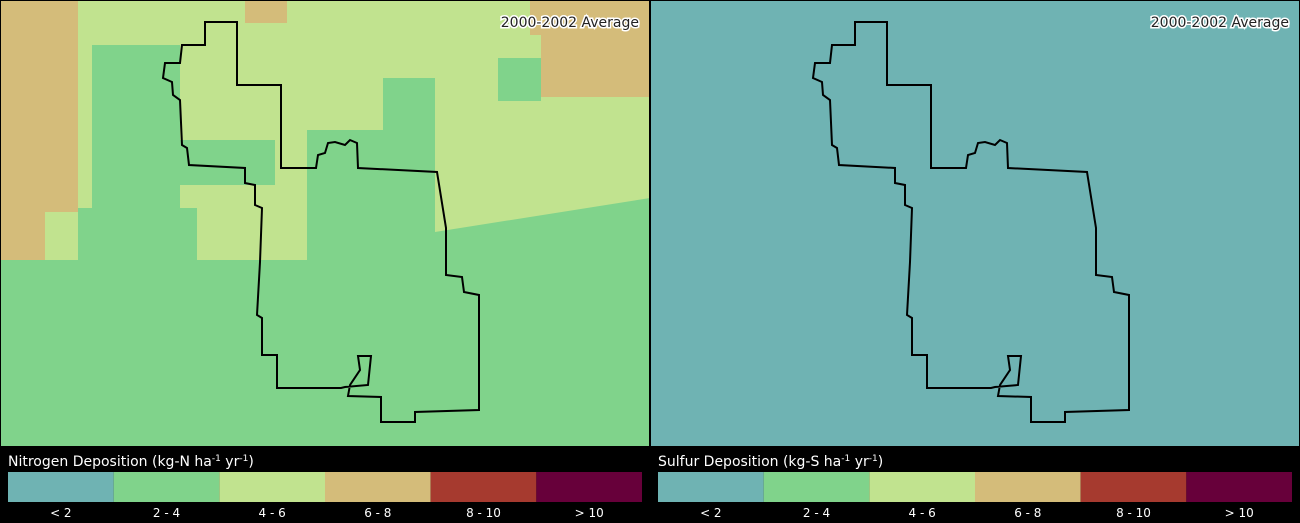  What do you see at coordinates (110, 462) in the screenshot?
I see `legend-title-part: Nitrogen Deposition (kg-N ha` at bounding box center [110, 462].